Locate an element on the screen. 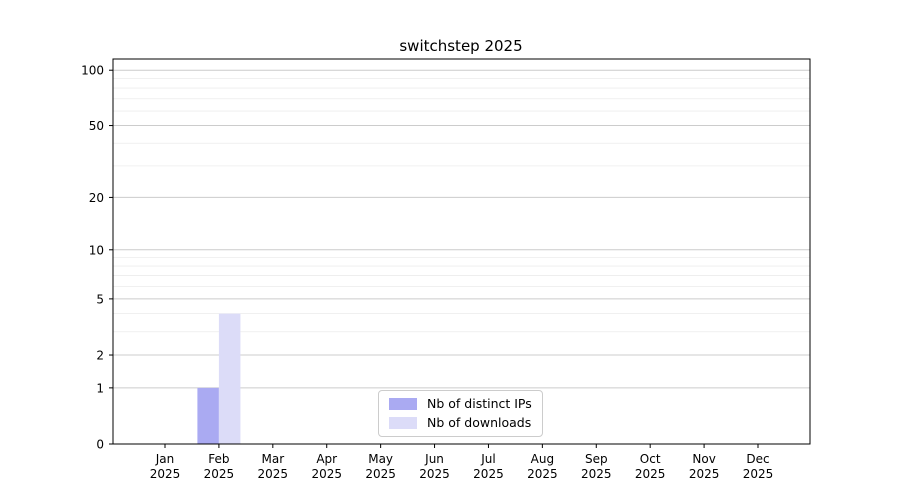 This screenshot has width=900, height=500. y-tick-label: 0 is located at coordinates (100, 445).